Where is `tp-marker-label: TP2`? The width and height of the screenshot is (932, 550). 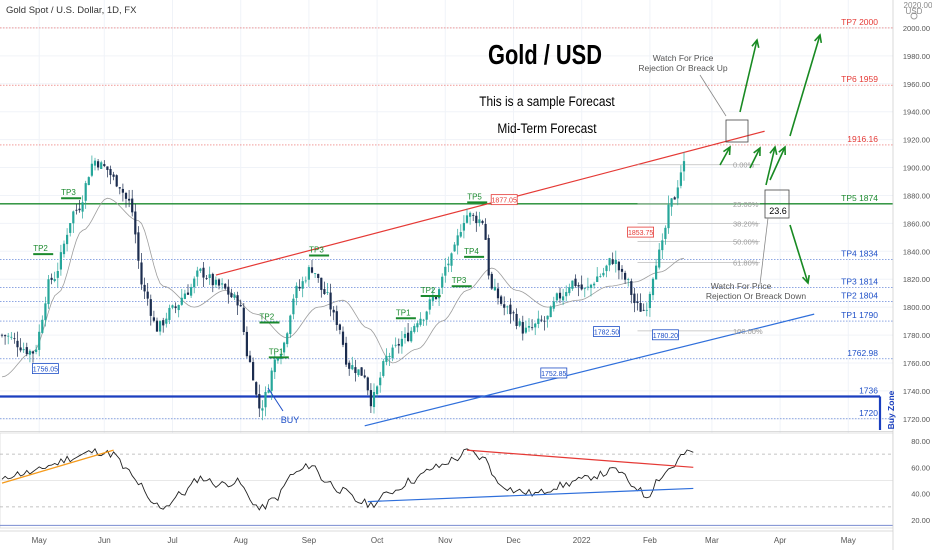
tp-marker-label: TP2 is located at coordinates (428, 290).